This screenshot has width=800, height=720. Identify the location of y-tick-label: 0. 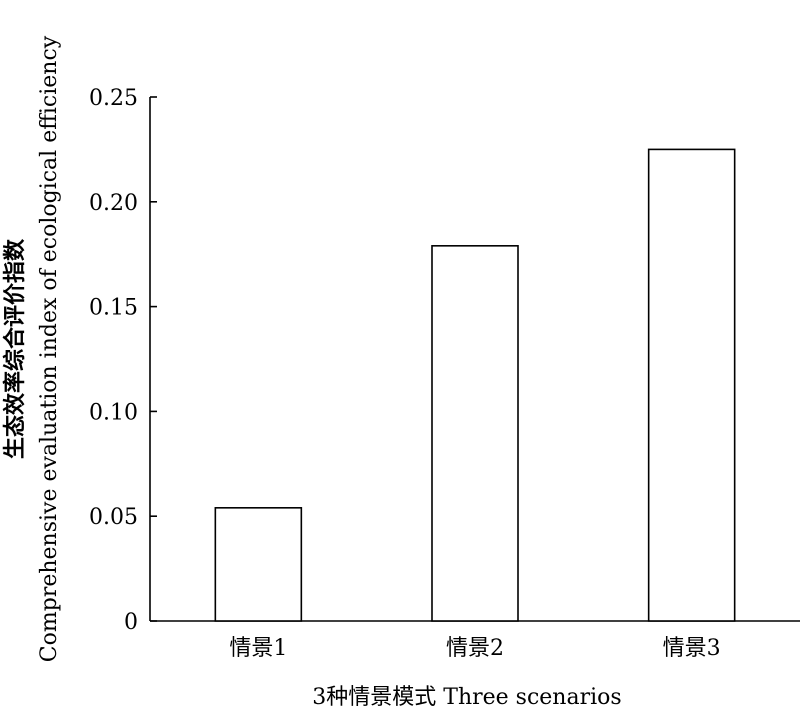
(131, 622).